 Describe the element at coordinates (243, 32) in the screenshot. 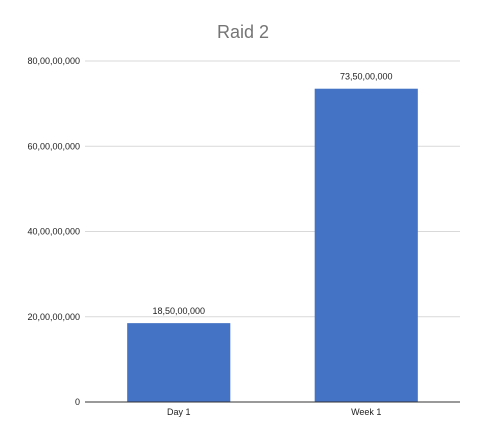

I see `chart-title: Raid 2` at that location.